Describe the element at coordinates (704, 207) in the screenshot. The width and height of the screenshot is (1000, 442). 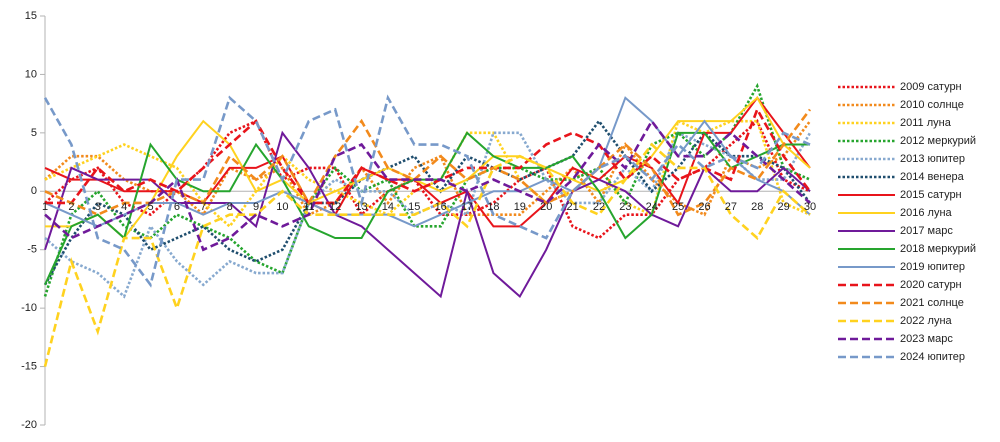
I see `x-tick-label: 26` at that location.